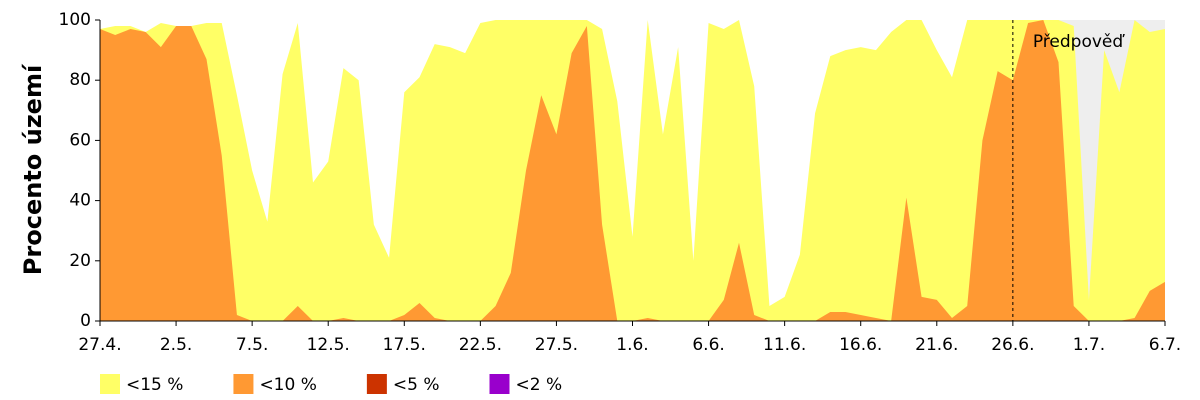 Image resolution: width=1200 pixels, height=400 pixels. Describe the element at coordinates (75, 20) in the screenshot. I see `y-tick-label: 100` at that location.